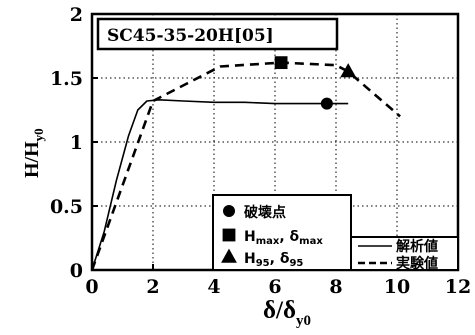  Describe the element at coordinates (458, 287) in the screenshot. I see `x-tick-label: 12` at that location.